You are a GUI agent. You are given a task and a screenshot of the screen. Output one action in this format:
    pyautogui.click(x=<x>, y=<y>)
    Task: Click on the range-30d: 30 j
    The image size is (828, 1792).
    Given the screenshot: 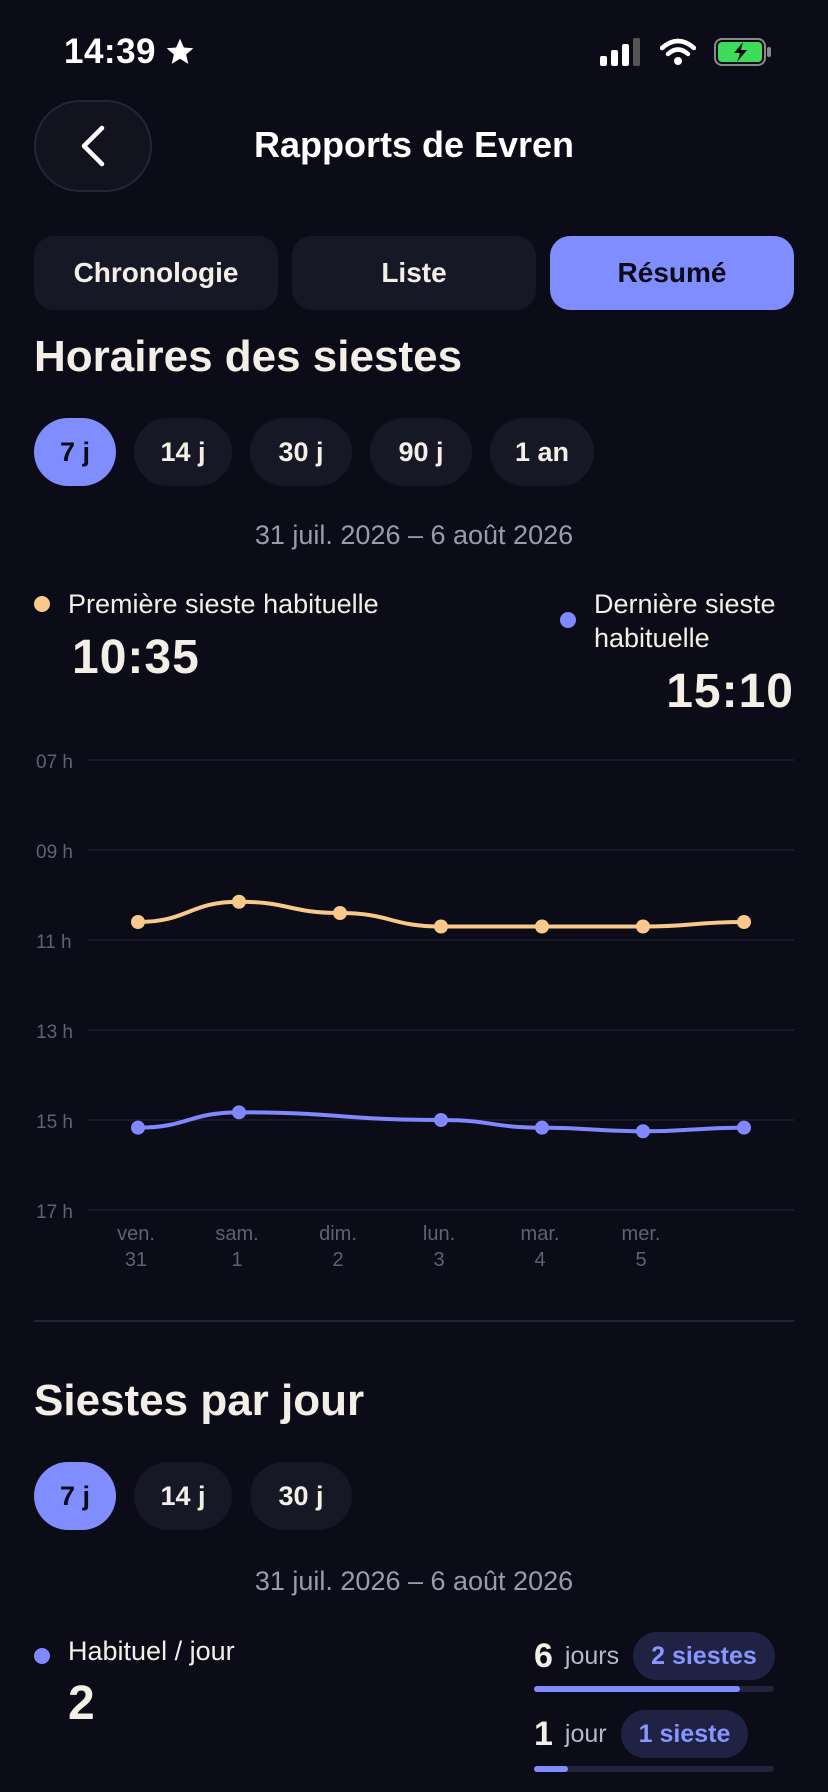 What is the action you would take?
    pyautogui.click(x=301, y=452)
    